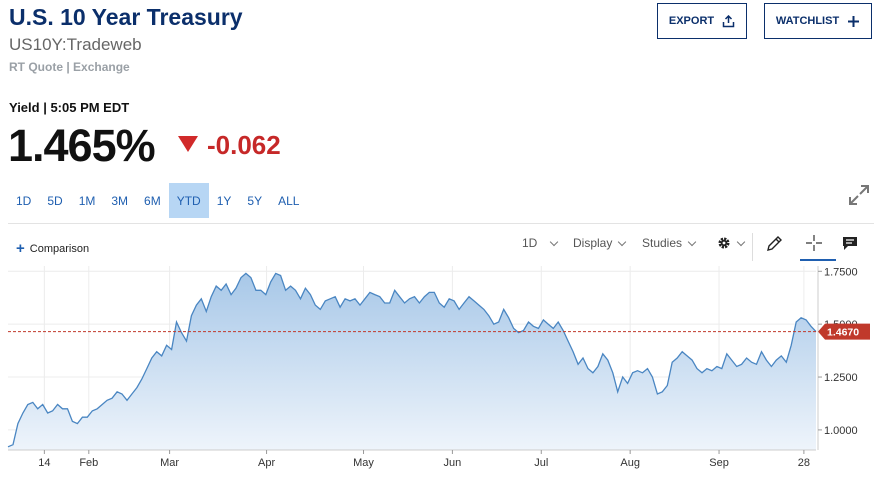 Image resolution: width=875 pixels, height=479 pixels. What do you see at coordinates (255, 200) in the screenshot?
I see `range-tab-5y: 5Y` at bounding box center [255, 200].